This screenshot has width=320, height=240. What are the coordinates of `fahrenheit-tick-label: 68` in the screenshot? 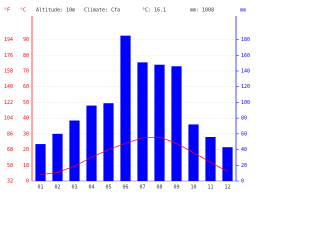 It's located at (10, 150).